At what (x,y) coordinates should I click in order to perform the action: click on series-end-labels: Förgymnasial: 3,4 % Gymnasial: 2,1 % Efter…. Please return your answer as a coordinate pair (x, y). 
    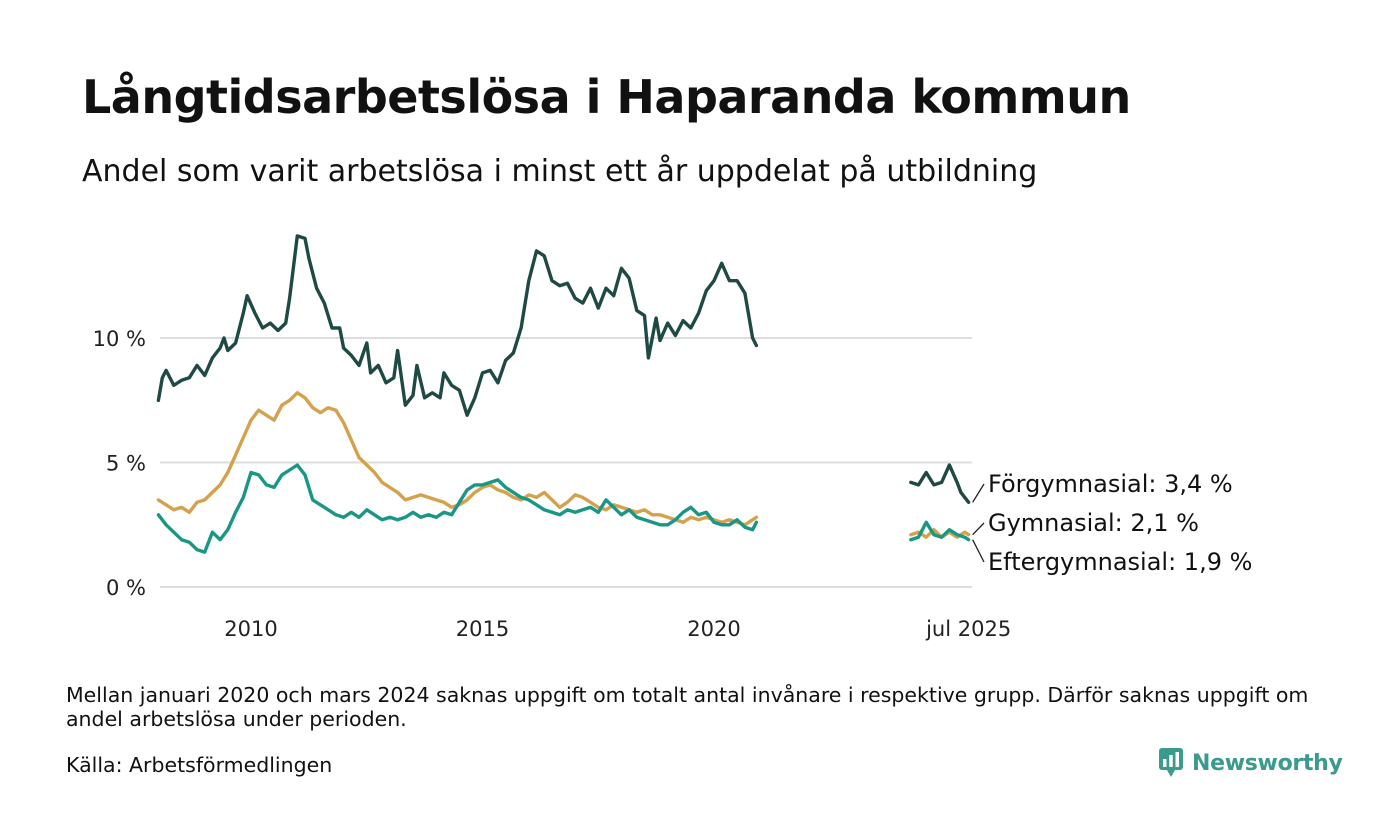
    Looking at the image, I should click on (1112, 523).